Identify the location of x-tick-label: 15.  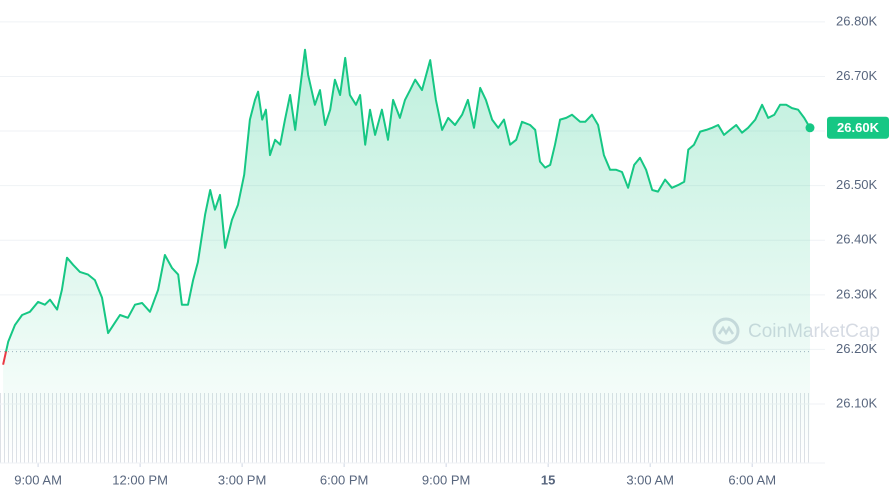
(548, 479).